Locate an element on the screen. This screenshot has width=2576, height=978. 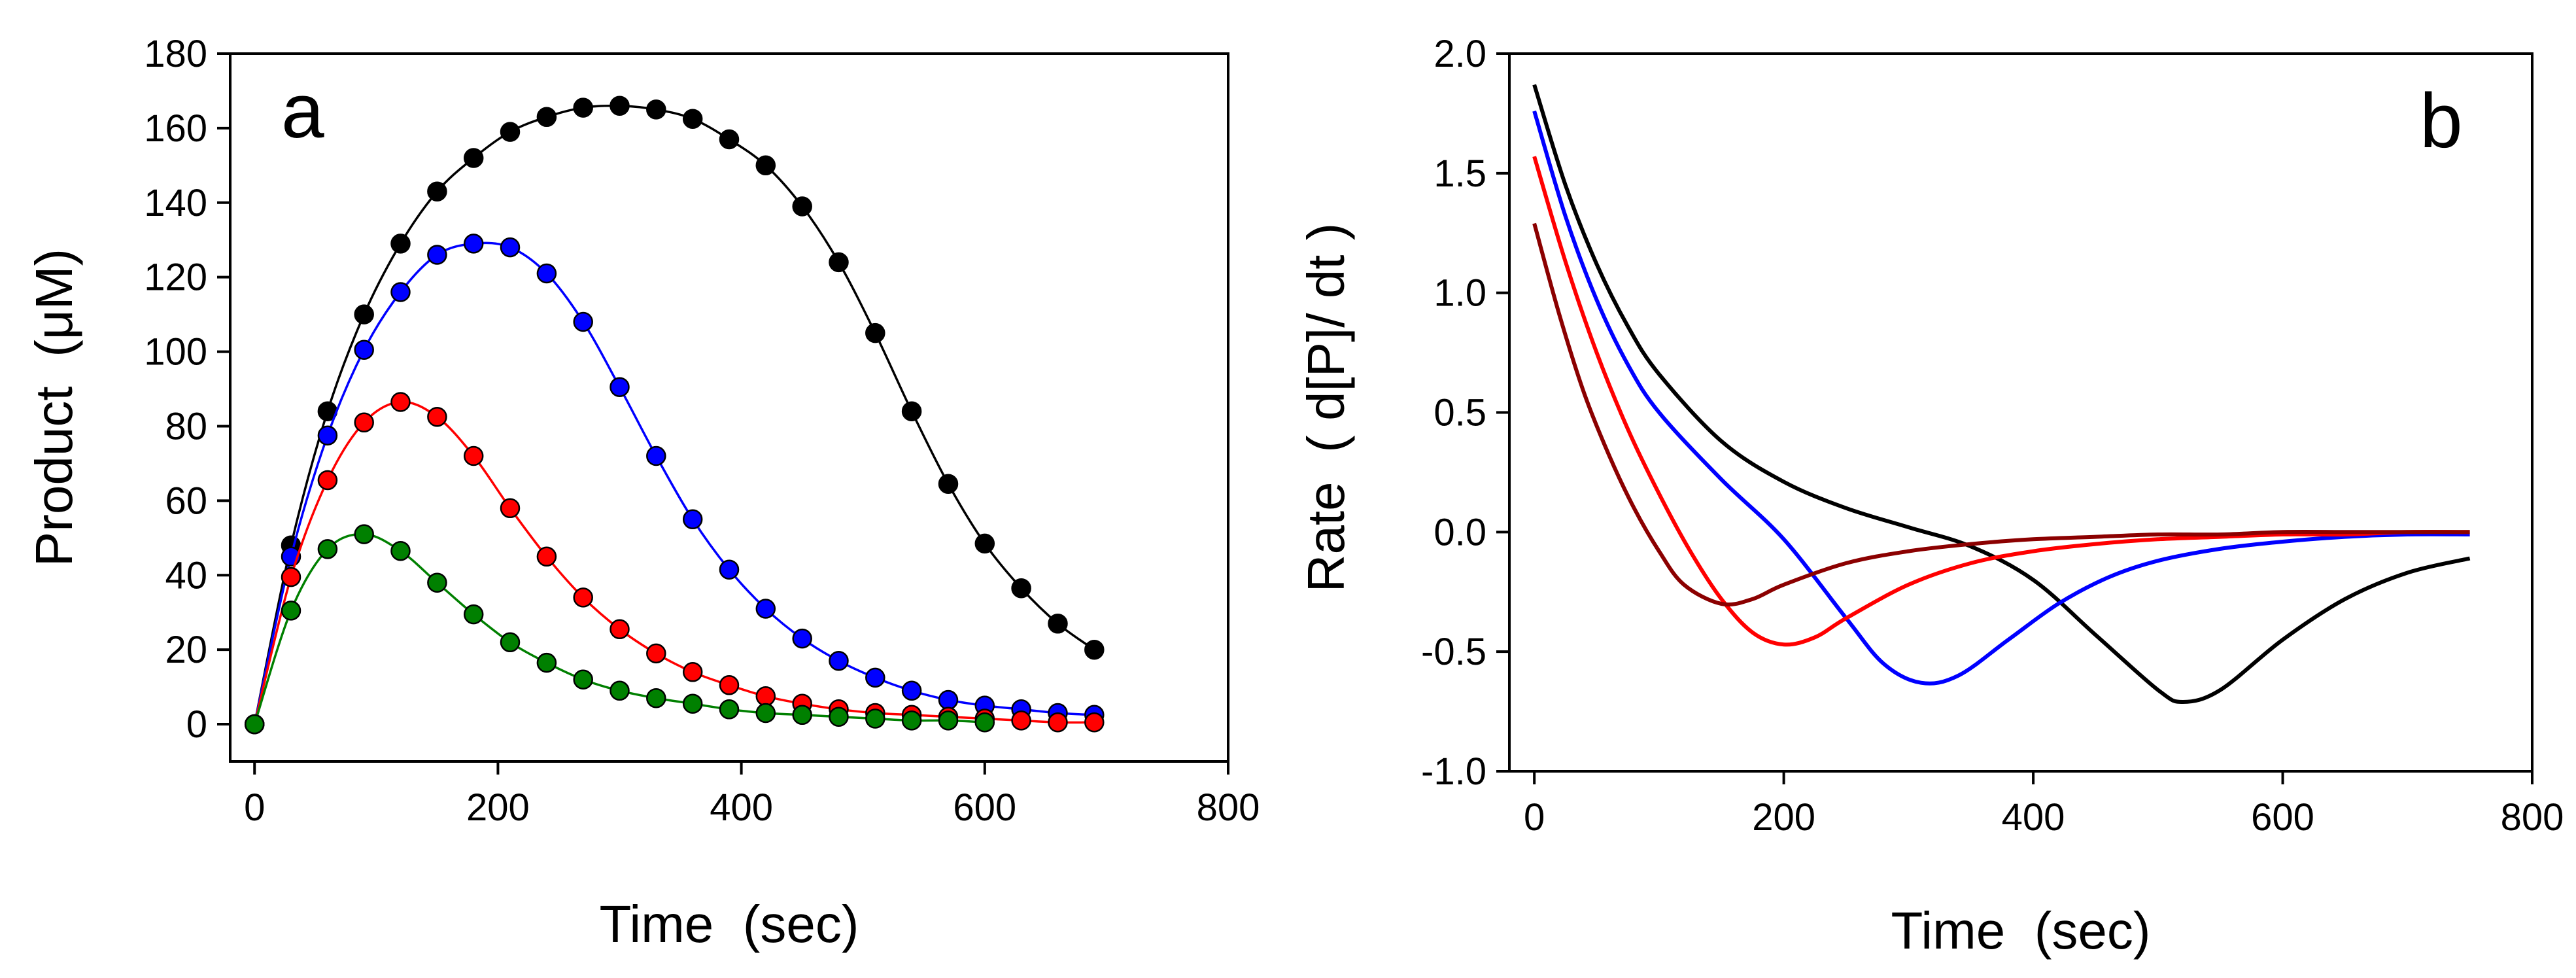
panel-b-x-tick-label: 600 is located at coordinates (2283, 817).